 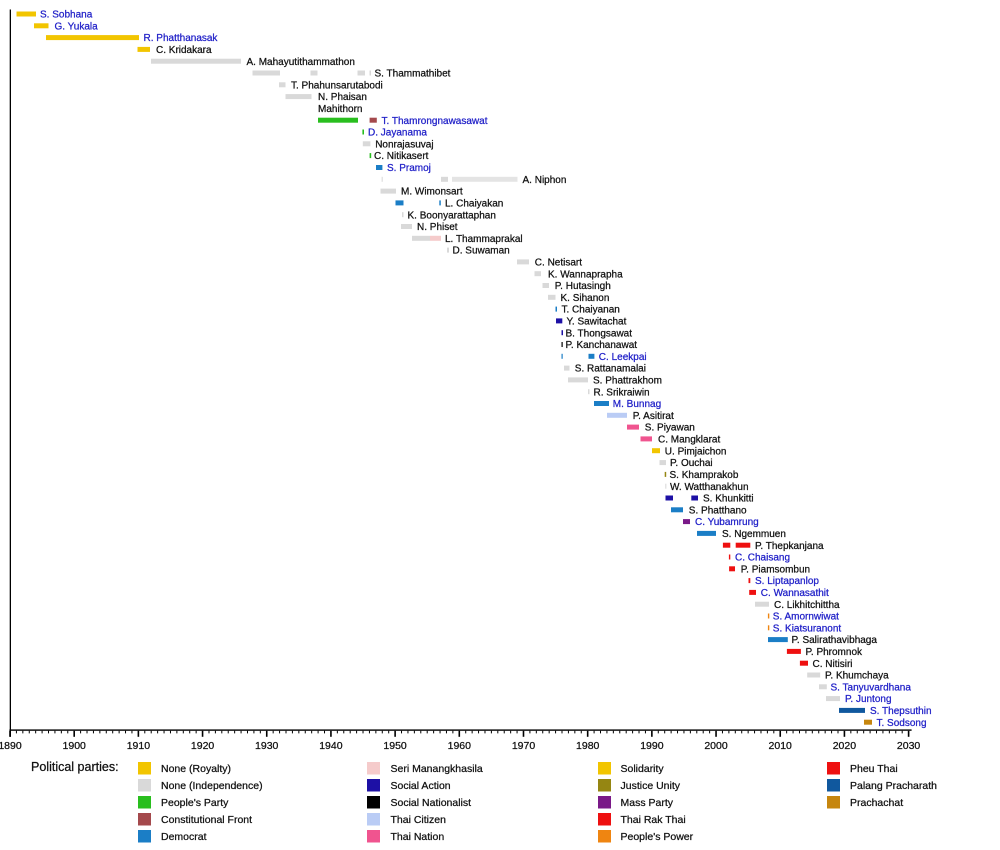 I want to click on svg-text: C. Nitikasert, so click(x=401, y=156).